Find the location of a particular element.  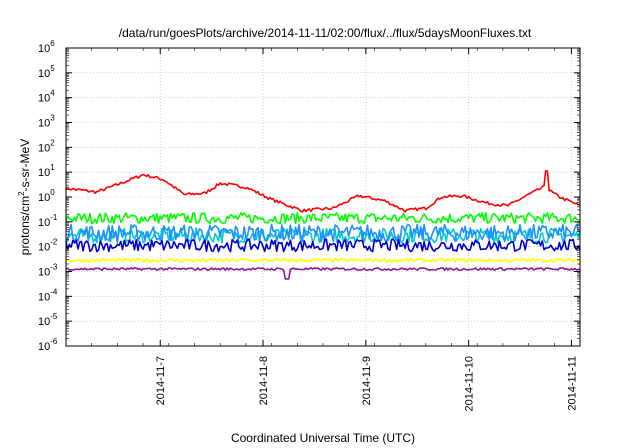

y-tick-label: 10⁻⁶ is located at coordinates (48, 345).